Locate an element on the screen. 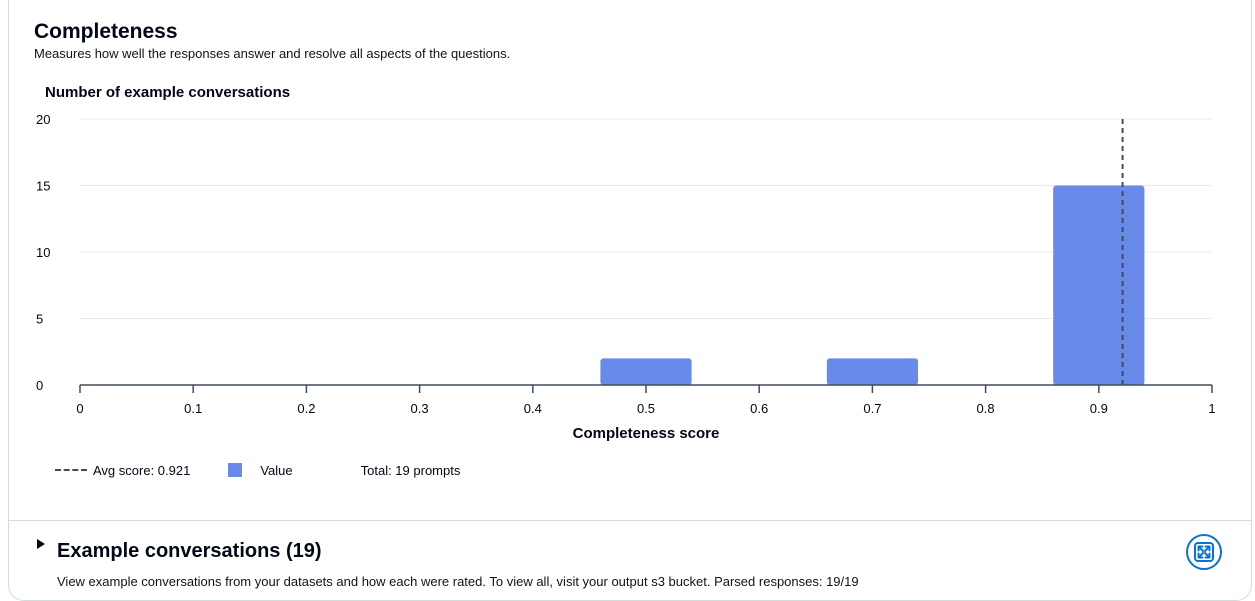 This screenshot has width=1255, height=601. value-swatch-icon is located at coordinates (235, 470).